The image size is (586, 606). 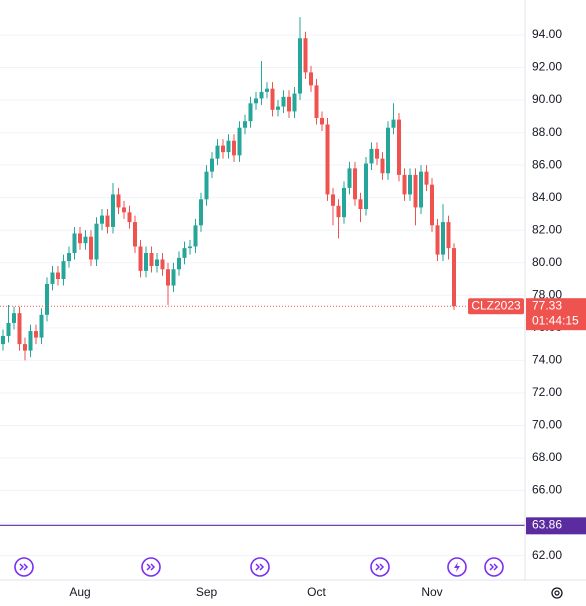 I want to click on symbol-tag, so click(x=496, y=306).